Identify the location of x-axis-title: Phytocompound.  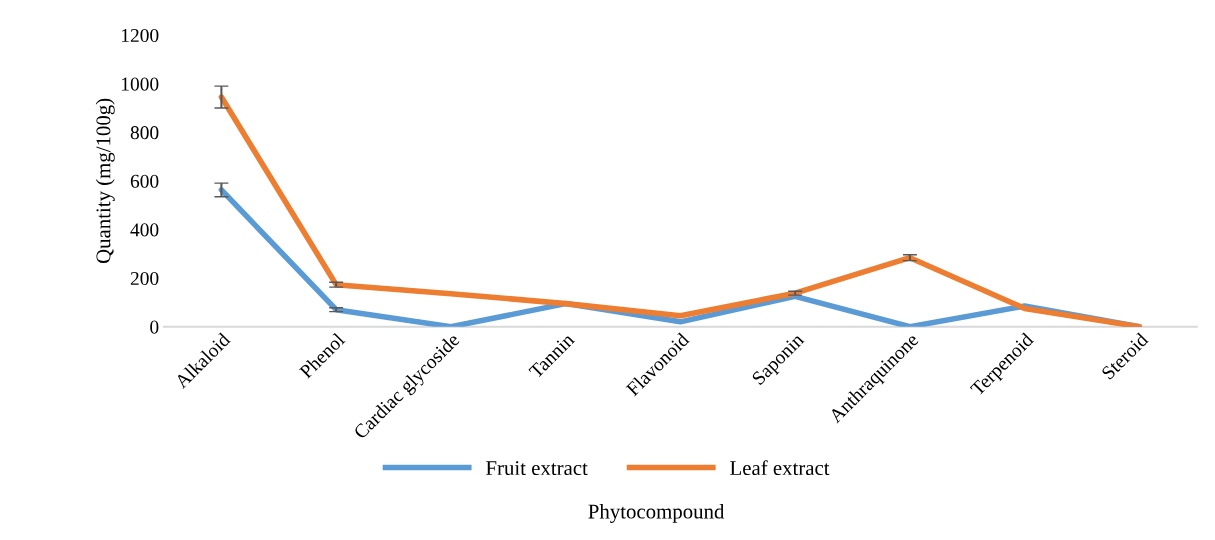
(656, 513).